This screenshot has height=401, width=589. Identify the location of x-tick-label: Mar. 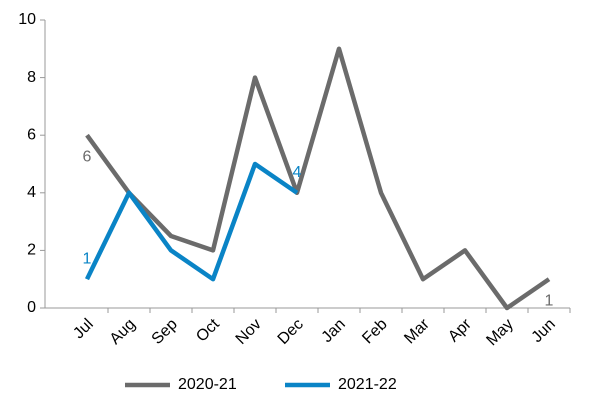
(417, 331).